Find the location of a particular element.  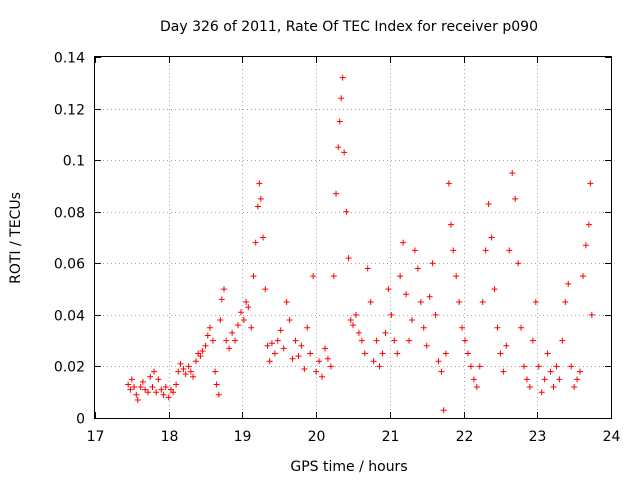

x-tick-label: 21 is located at coordinates (391, 437).